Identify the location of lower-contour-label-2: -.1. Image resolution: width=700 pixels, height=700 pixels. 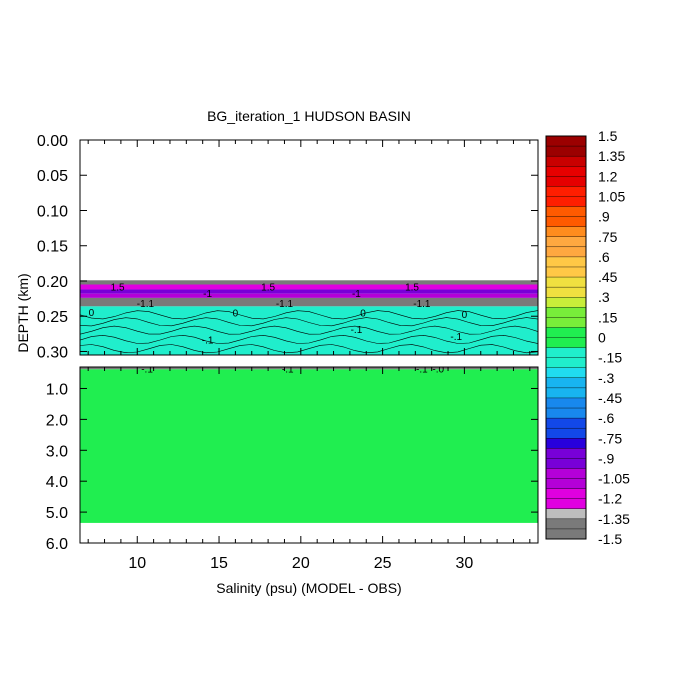
(422, 370).